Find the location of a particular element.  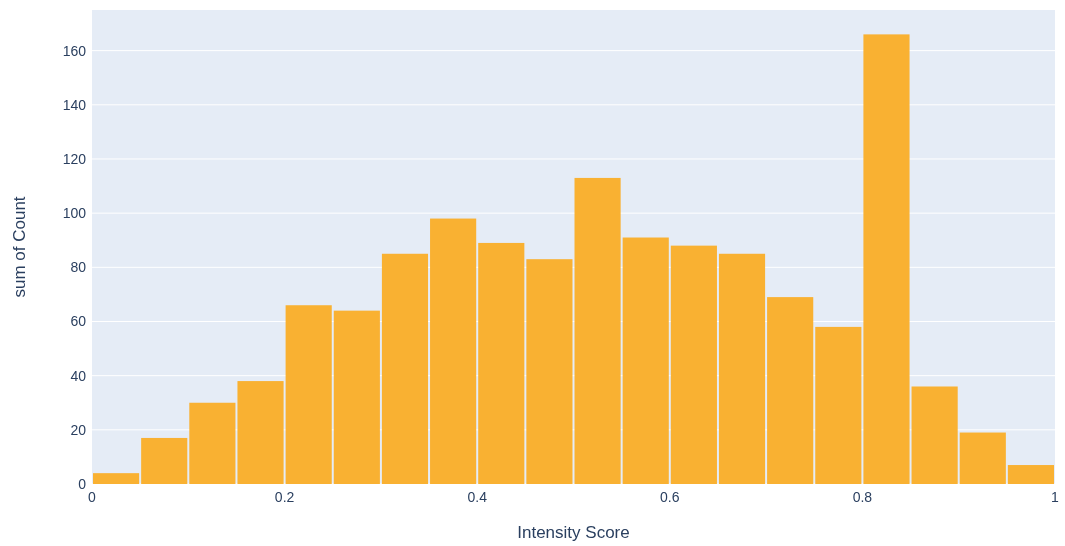

x-tick-label: 1 is located at coordinates (1055, 497).